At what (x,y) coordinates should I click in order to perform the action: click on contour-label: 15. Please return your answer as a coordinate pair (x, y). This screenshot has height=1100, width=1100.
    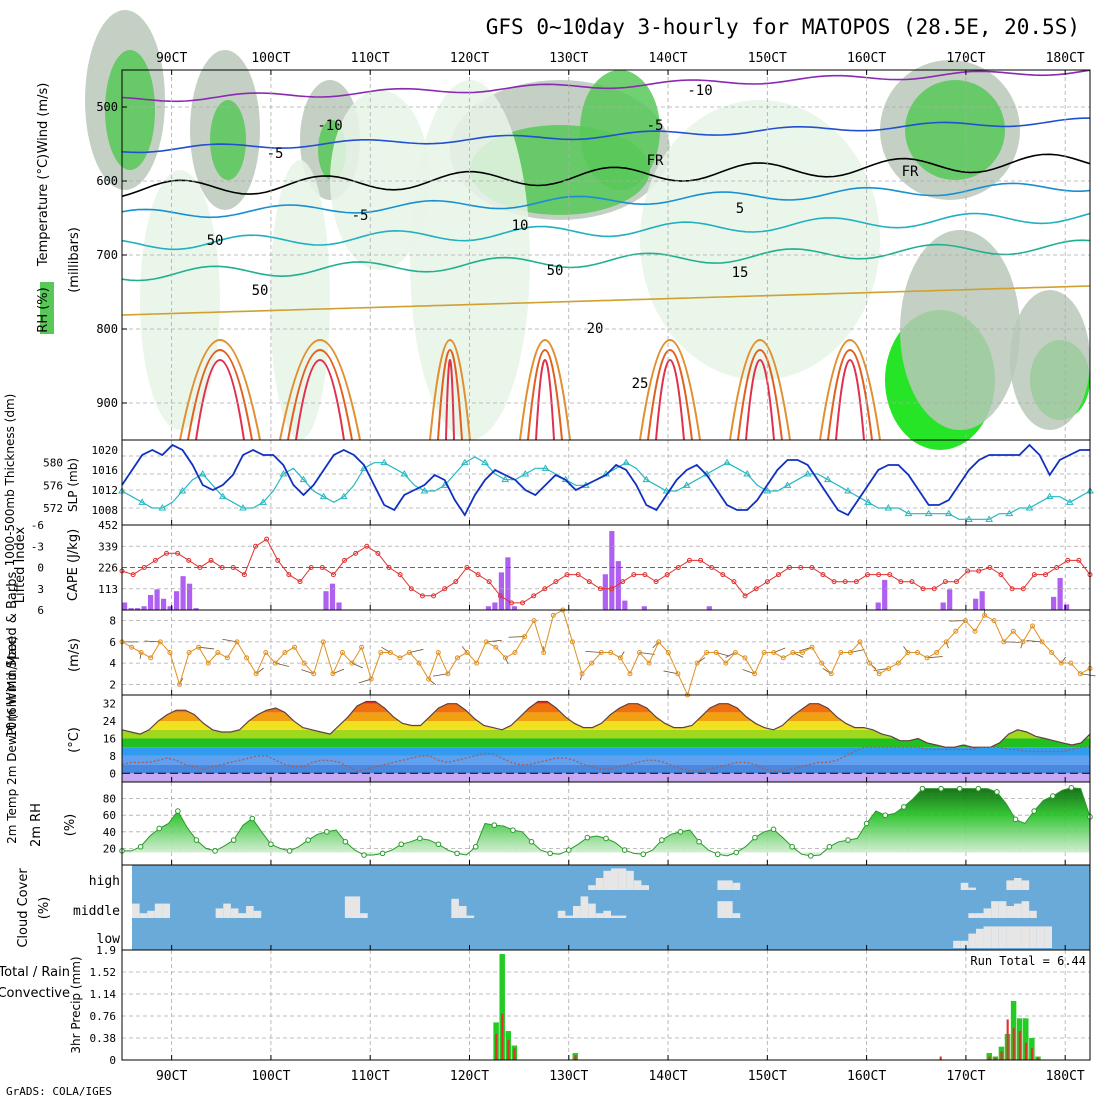
    Looking at the image, I should click on (740, 273).